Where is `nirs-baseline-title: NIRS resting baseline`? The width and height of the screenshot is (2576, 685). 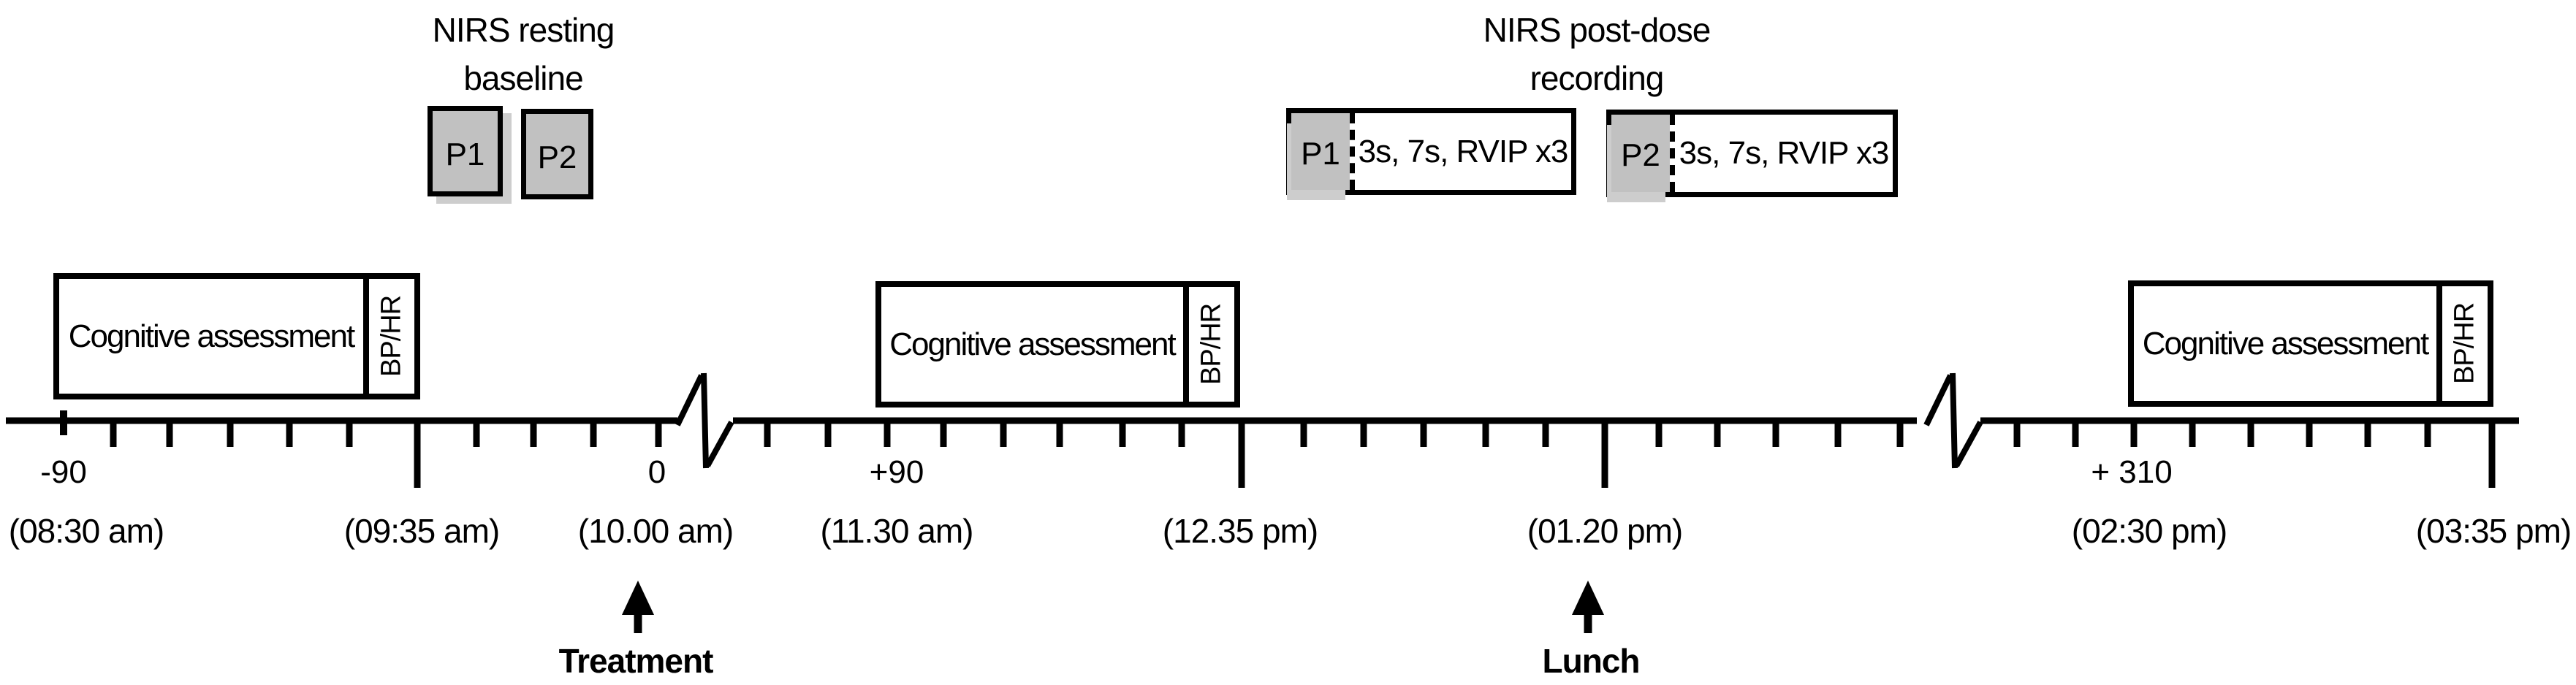
nirs-baseline-title: NIRS resting baseline is located at coordinates (523, 54).